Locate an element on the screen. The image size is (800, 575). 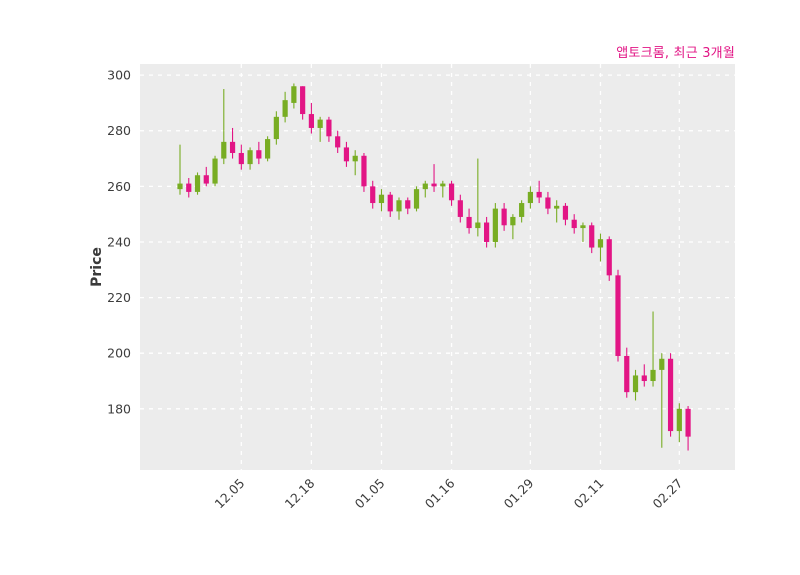
x-tick-label: 01.16 is located at coordinates (440, 493).